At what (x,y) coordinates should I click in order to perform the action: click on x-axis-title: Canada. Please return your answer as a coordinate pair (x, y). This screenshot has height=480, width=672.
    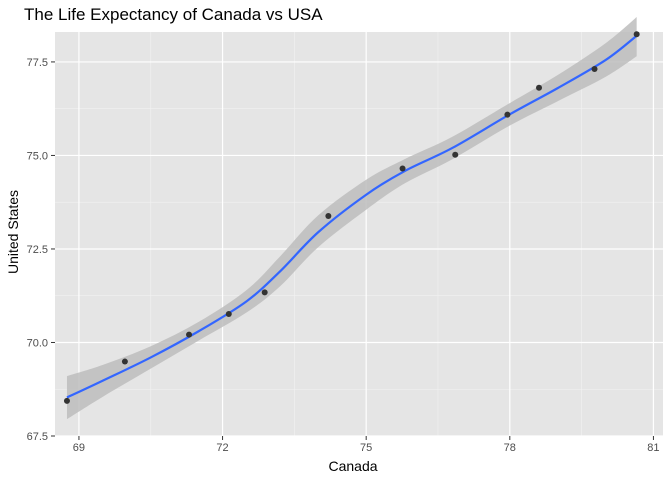
    Looking at the image, I should click on (352, 466).